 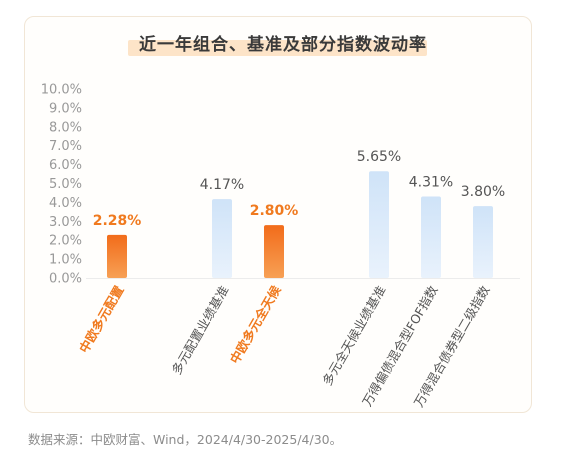 What do you see at coordinates (61, 90) in the screenshot?
I see `y-tick-label: 10.0%` at bounding box center [61, 90].